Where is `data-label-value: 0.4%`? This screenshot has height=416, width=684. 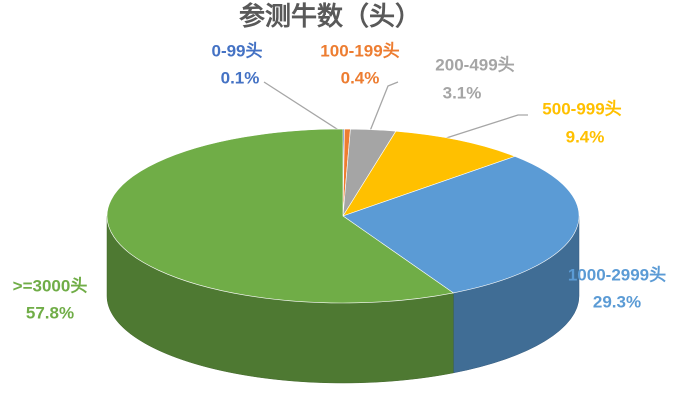 data-label-value: 0.4% is located at coordinates (360, 77).